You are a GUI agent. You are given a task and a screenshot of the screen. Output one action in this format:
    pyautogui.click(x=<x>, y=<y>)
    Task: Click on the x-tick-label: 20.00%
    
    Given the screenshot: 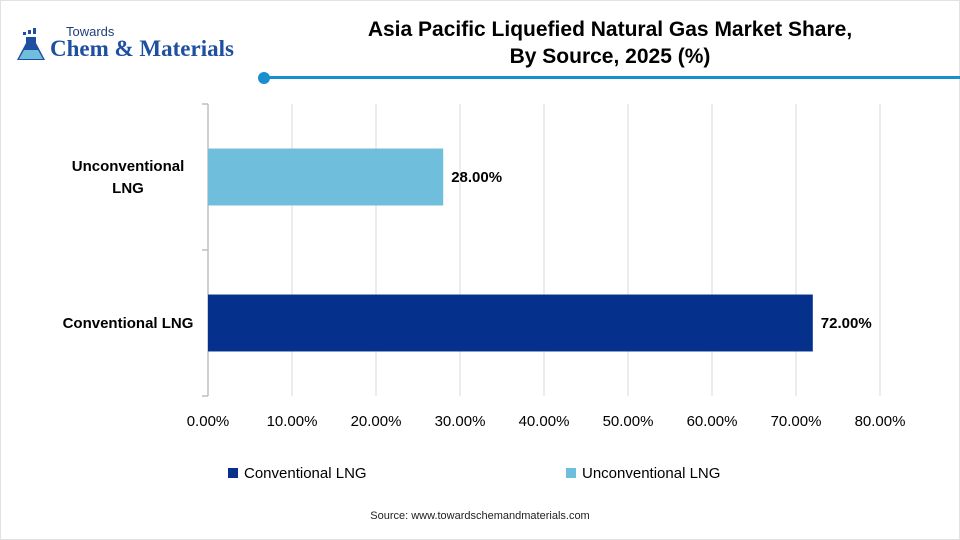 What is the action you would take?
    pyautogui.click(x=376, y=421)
    